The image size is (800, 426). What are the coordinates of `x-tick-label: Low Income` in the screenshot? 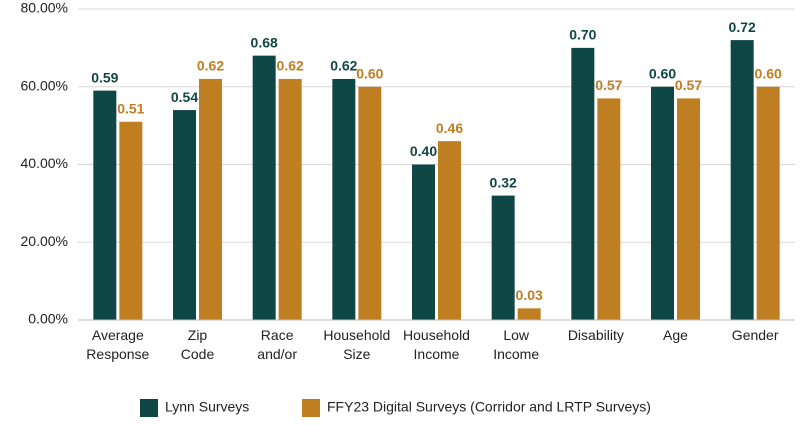 It's located at (516, 344).